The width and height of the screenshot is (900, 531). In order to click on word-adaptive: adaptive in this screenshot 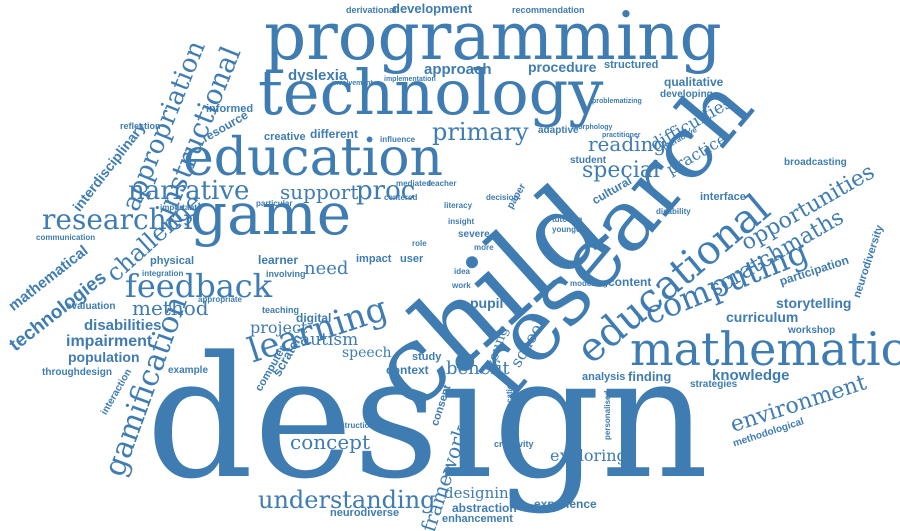, I will do `click(558, 130)`.